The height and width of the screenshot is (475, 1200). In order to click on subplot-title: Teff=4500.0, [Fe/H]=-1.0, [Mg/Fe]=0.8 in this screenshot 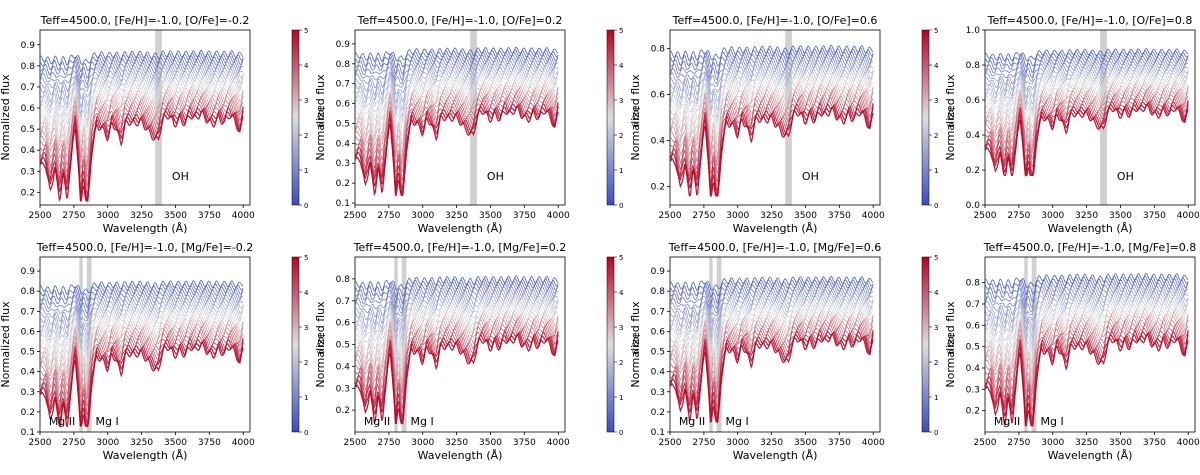, I will do `click(1090, 247)`.